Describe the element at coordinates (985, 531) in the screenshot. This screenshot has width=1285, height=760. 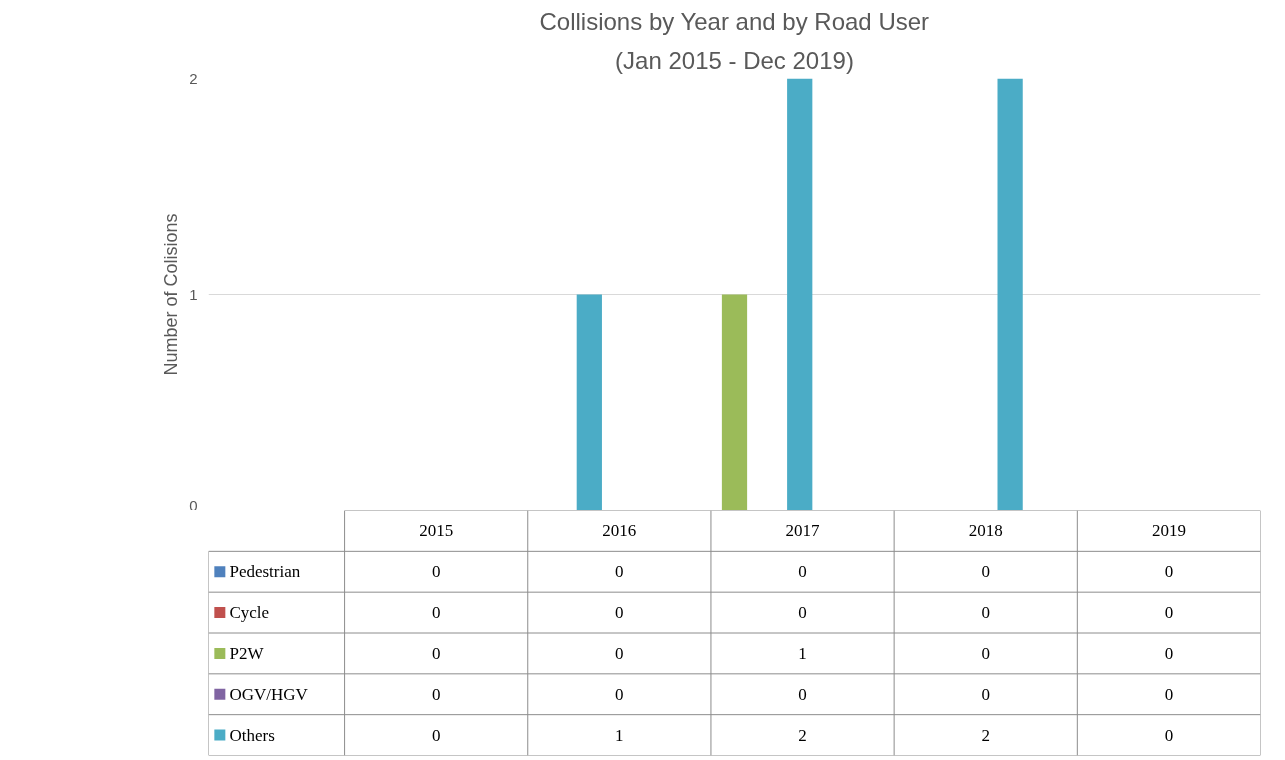
I see `x-tick-label: 2018` at that location.